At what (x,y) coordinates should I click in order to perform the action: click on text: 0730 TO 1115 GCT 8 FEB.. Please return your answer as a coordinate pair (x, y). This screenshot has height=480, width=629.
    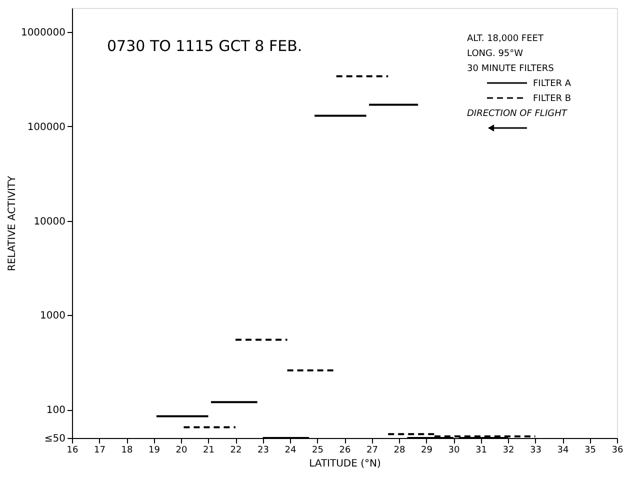
    Looking at the image, I should click on (204, 46).